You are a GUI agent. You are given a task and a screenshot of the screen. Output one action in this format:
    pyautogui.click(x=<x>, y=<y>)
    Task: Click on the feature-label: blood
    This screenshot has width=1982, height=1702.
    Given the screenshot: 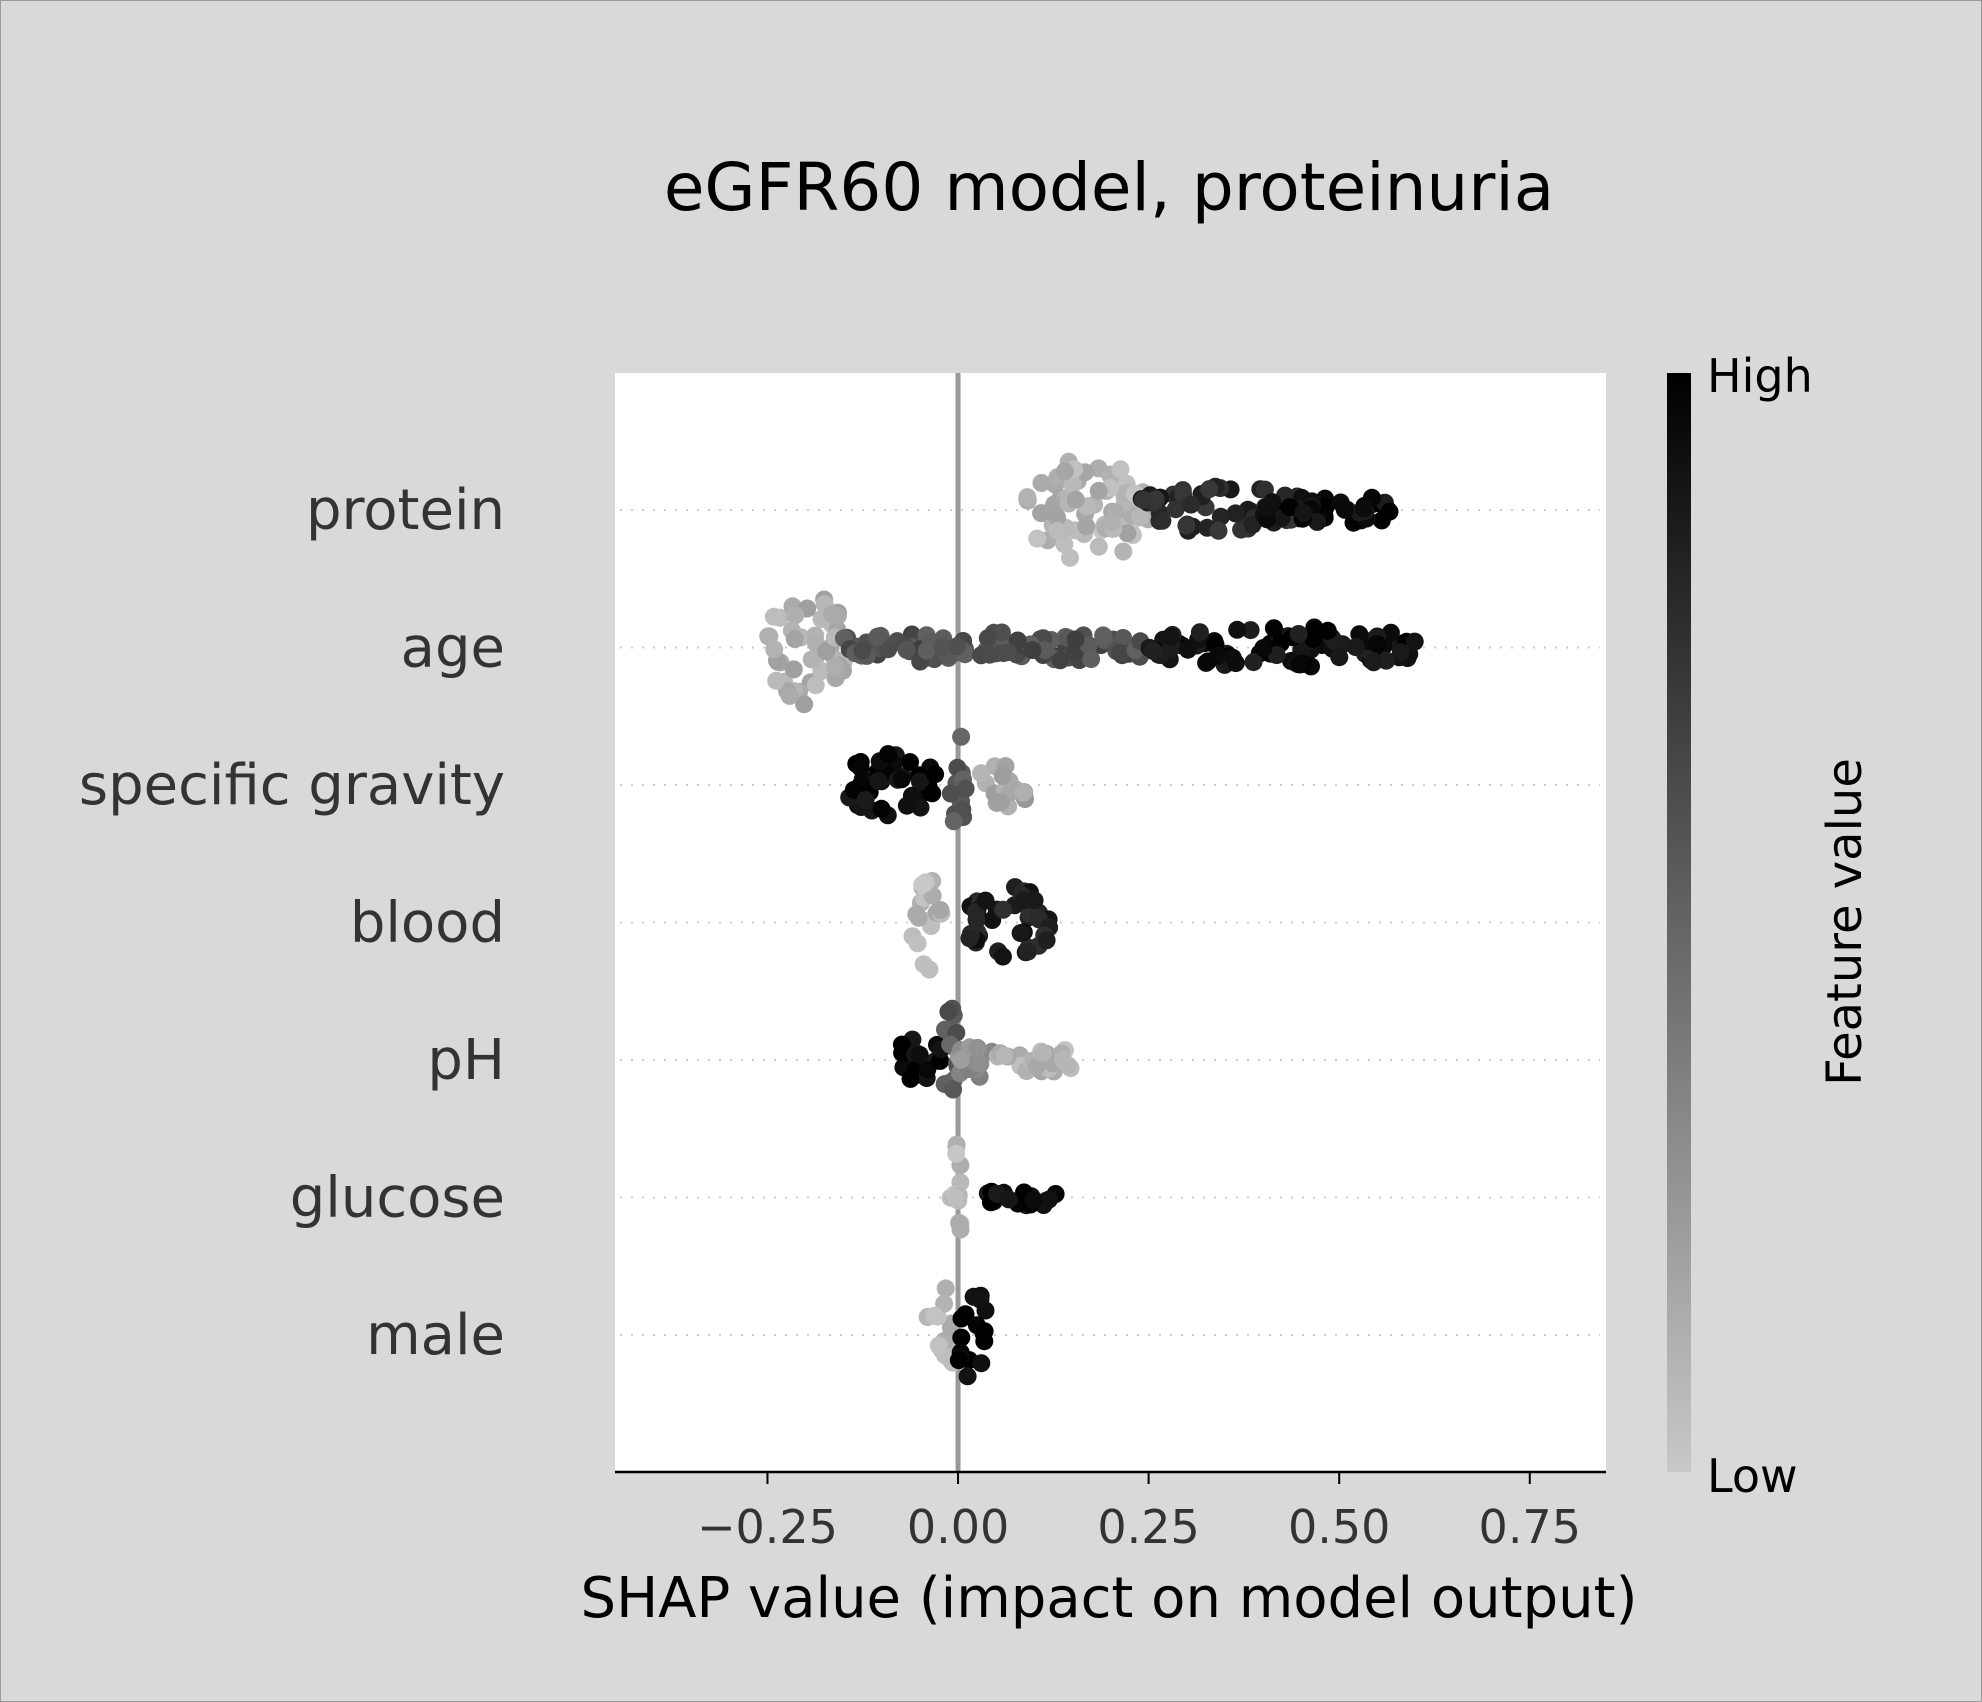 What is the action you would take?
    pyautogui.click(x=427, y=923)
    